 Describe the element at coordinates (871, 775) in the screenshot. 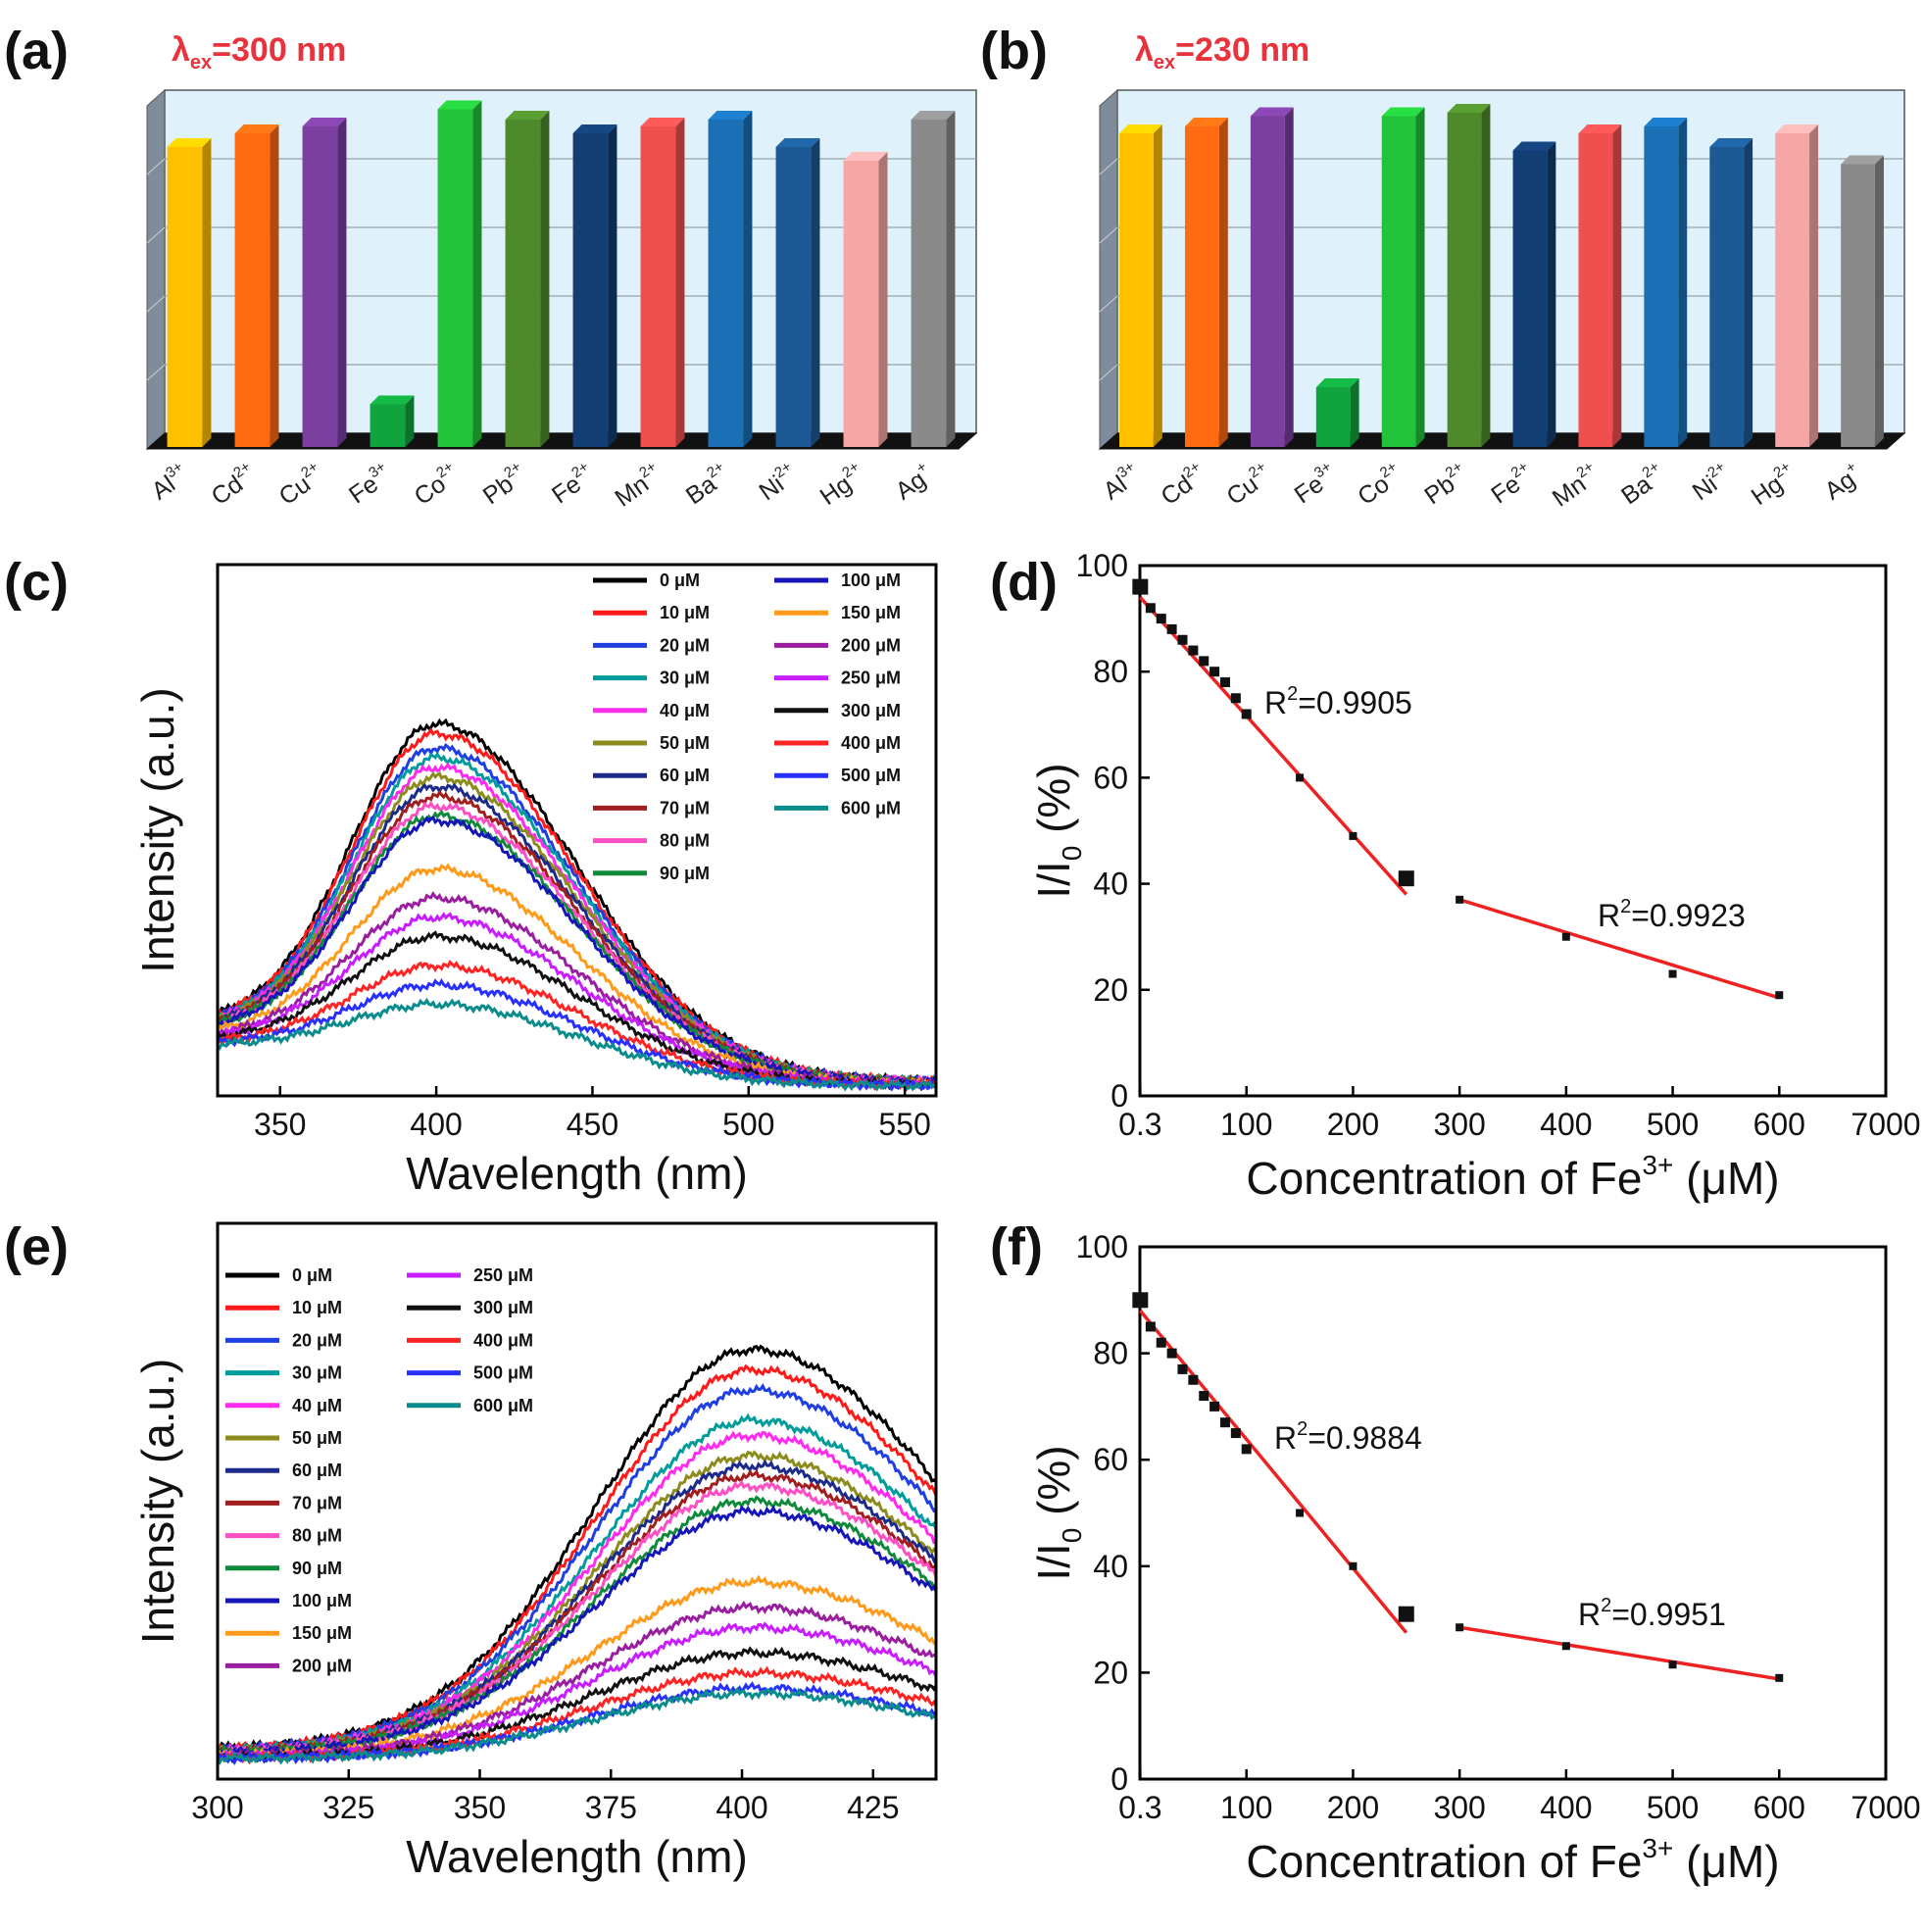

I see `legend-entry: 500 μM` at that location.